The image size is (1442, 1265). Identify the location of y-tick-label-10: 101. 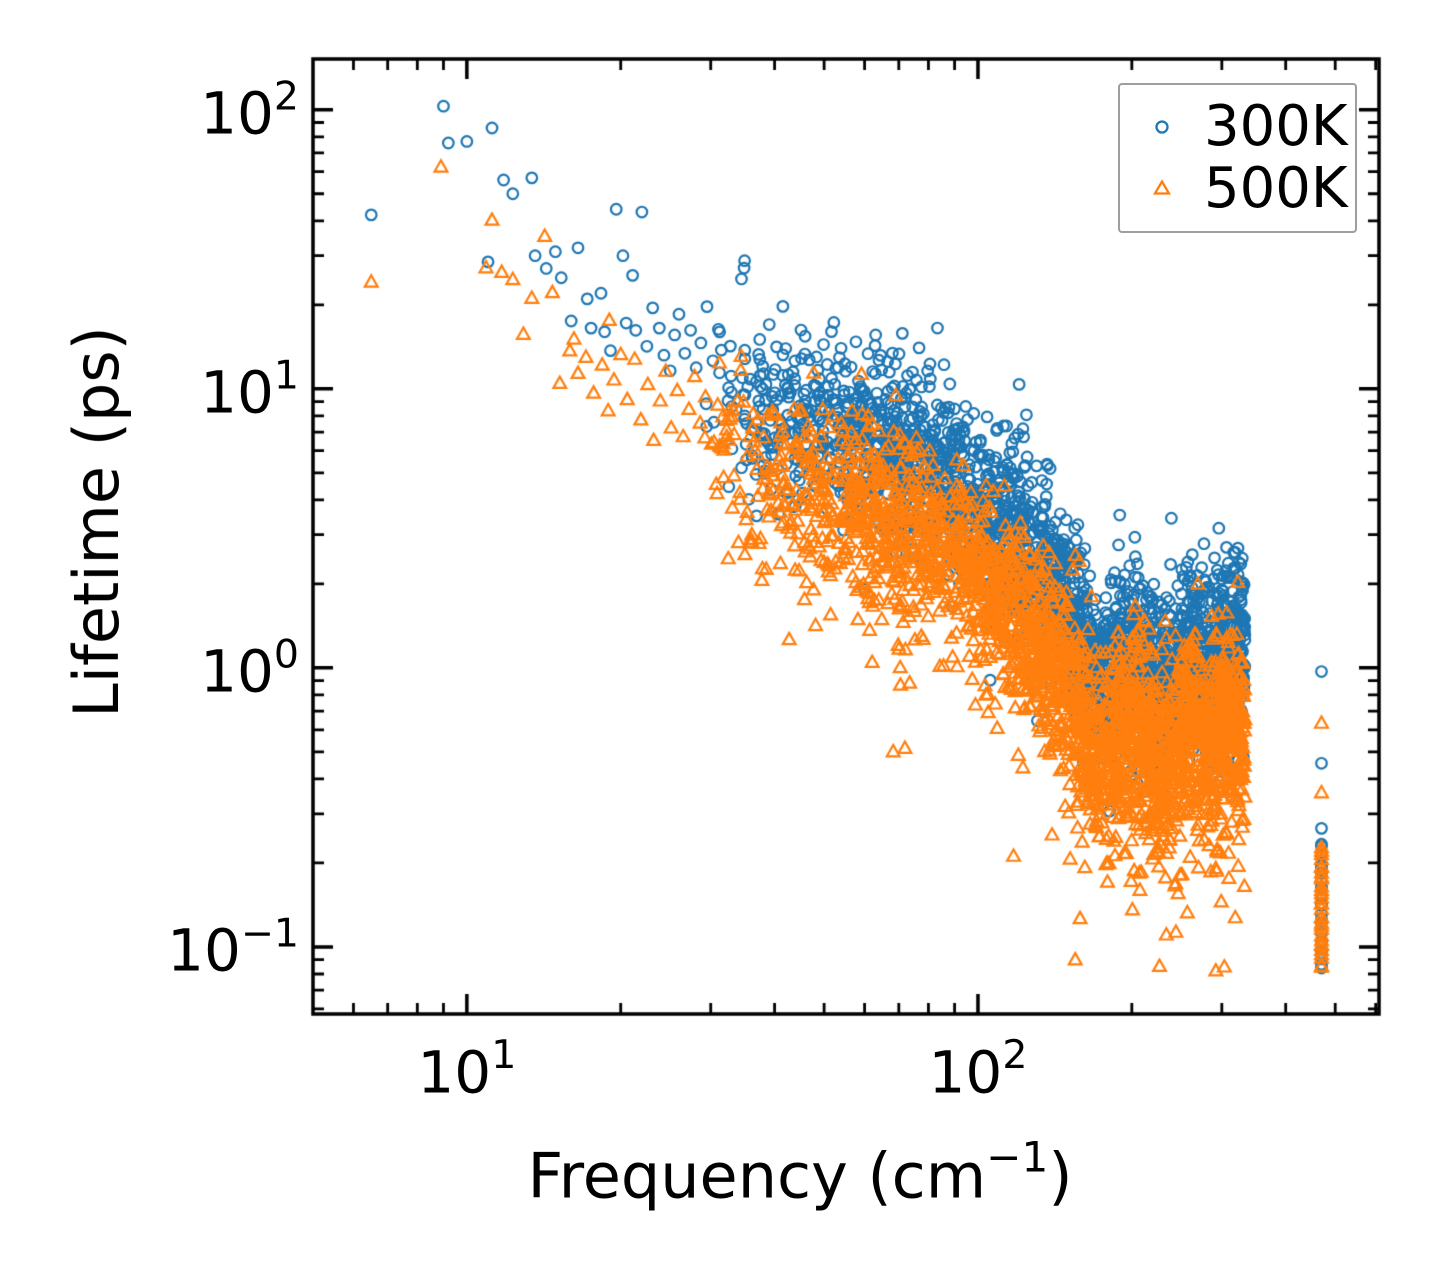
(249, 388).